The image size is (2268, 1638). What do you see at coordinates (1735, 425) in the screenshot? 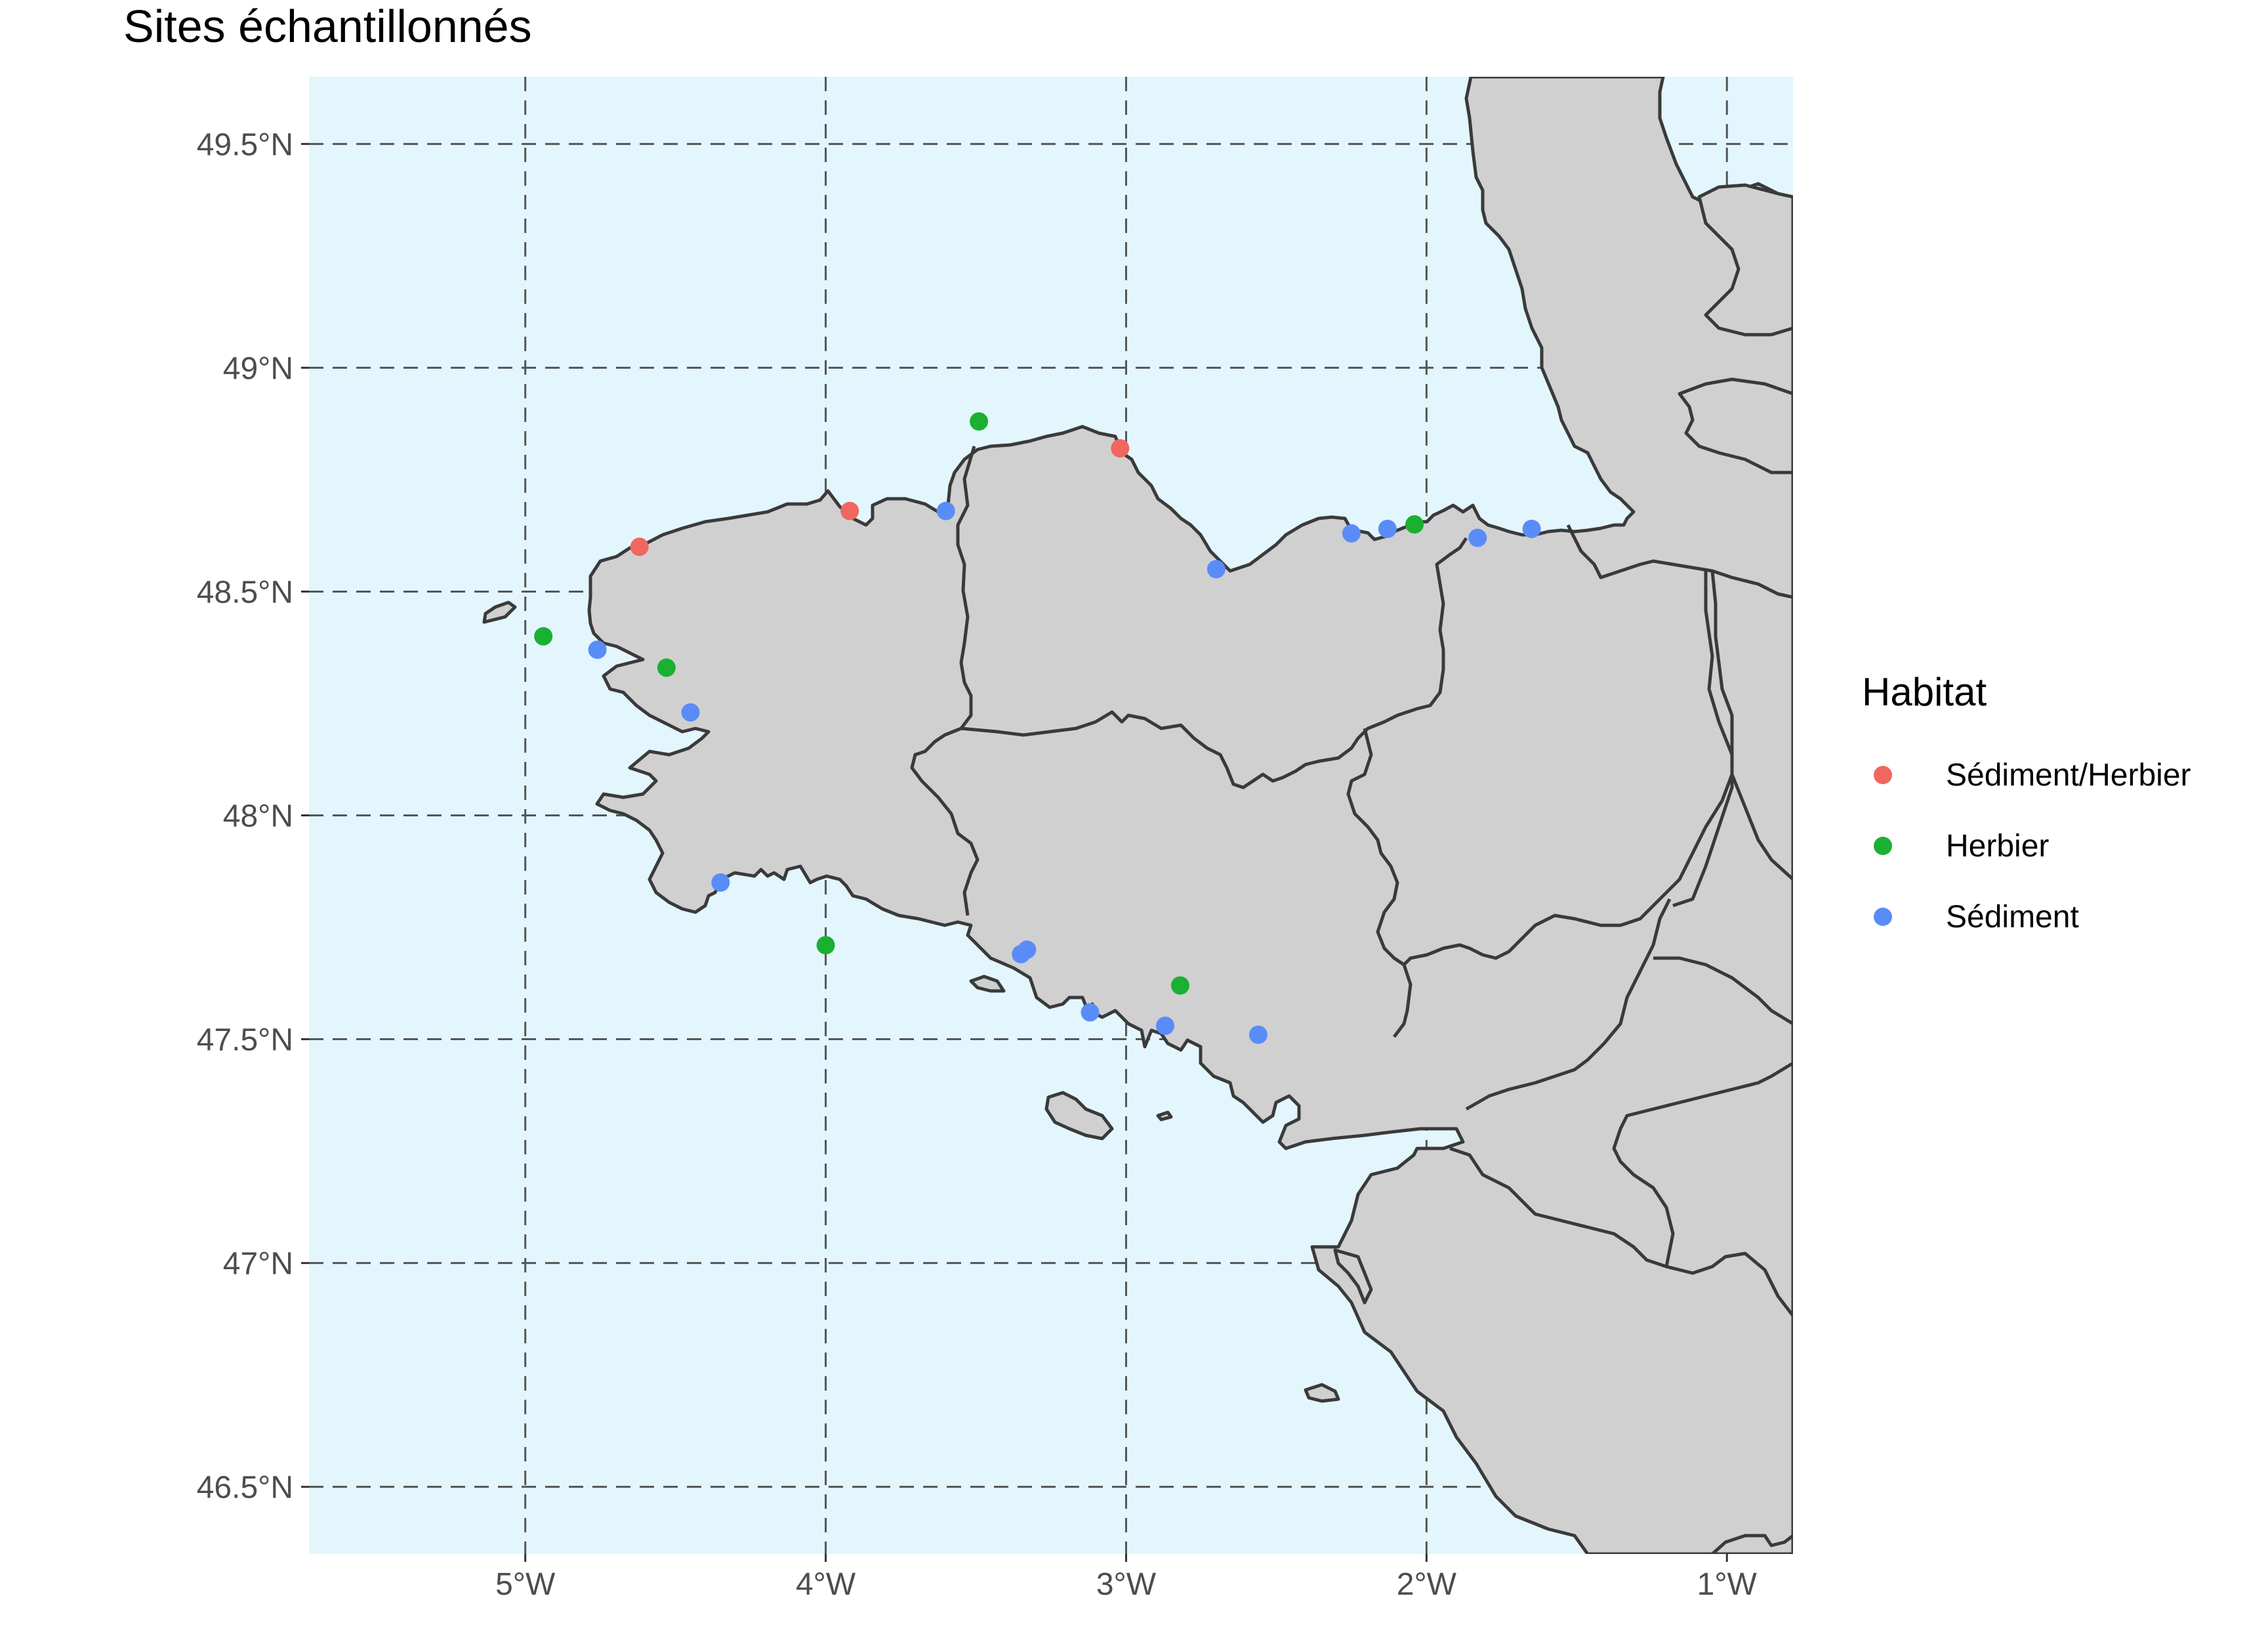
I see `jersey-island` at bounding box center [1735, 425].